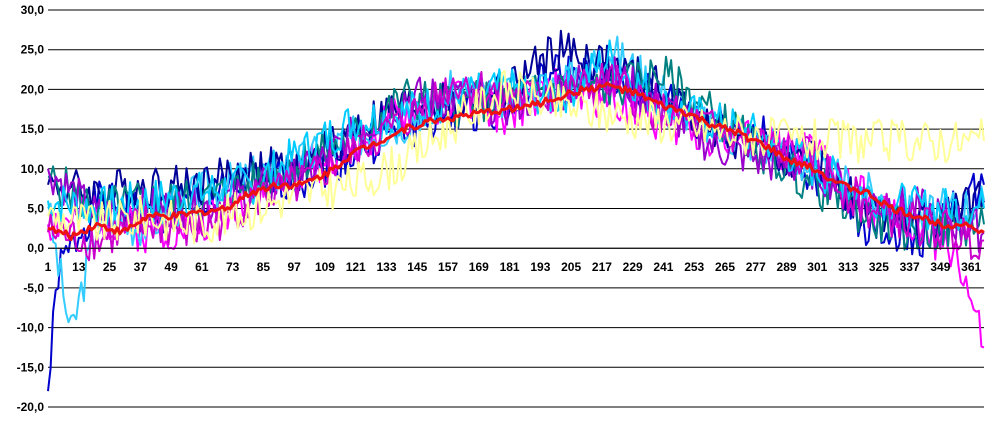 This screenshot has width=985, height=421. What do you see at coordinates (756, 267) in the screenshot?
I see `x-tick-label: 277` at bounding box center [756, 267].